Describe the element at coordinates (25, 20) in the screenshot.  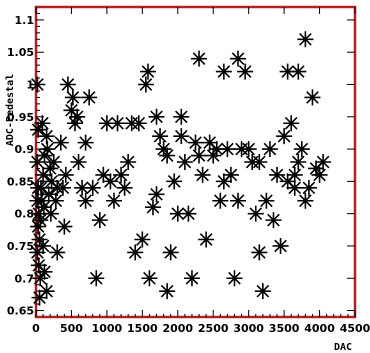
I see `y-tick-label: 1.1` at that location.